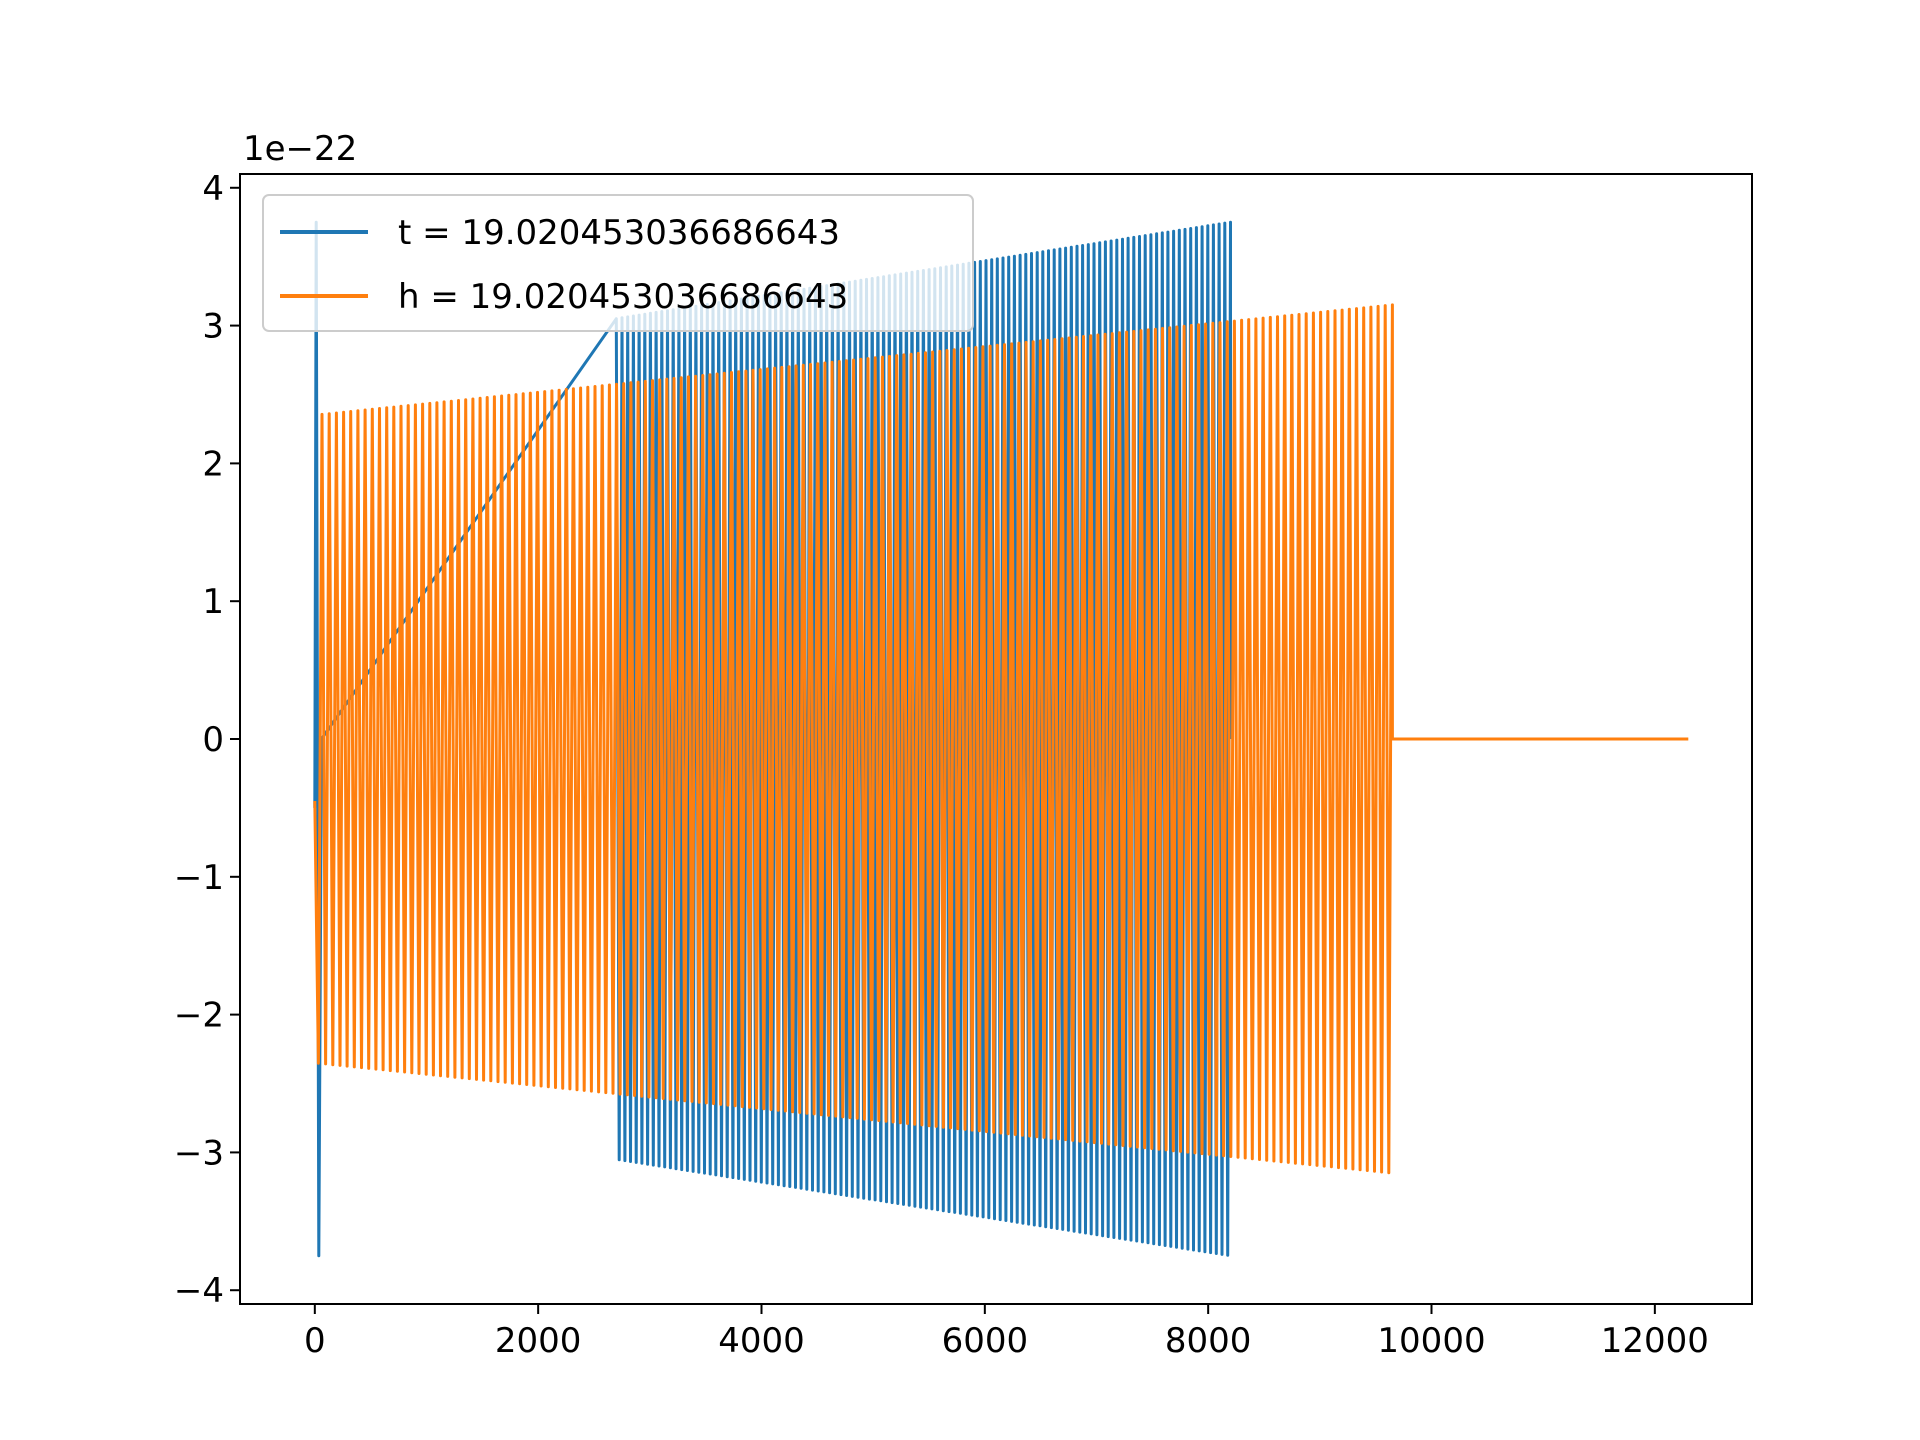  I want to click on y-tick-label: 1, so click(213, 602).